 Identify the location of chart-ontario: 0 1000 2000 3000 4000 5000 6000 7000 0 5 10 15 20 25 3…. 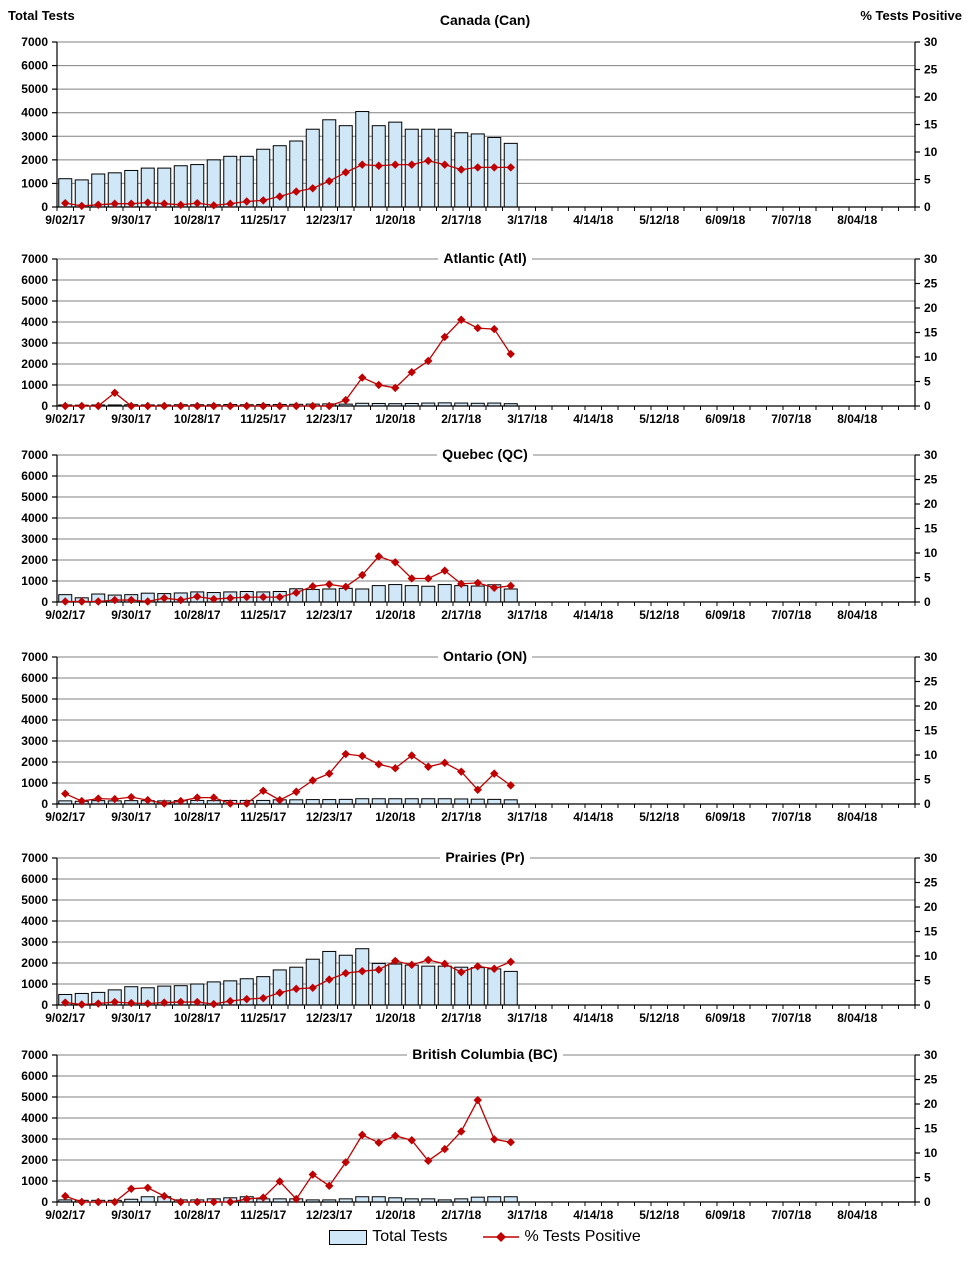
(479, 737).